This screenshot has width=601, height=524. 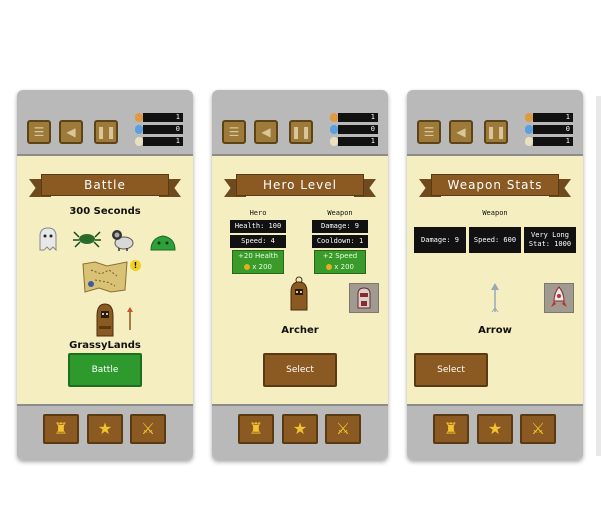 I want to click on special-stat: Very Long Stat: 1000, so click(x=550, y=240).